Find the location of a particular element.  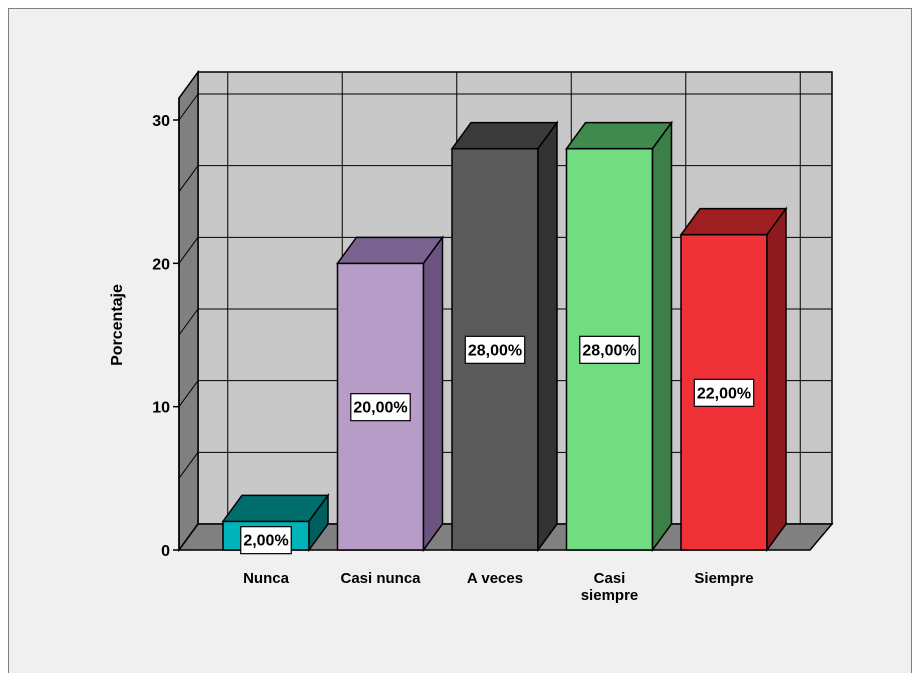

x-tick-label: A veces is located at coordinates (495, 578).